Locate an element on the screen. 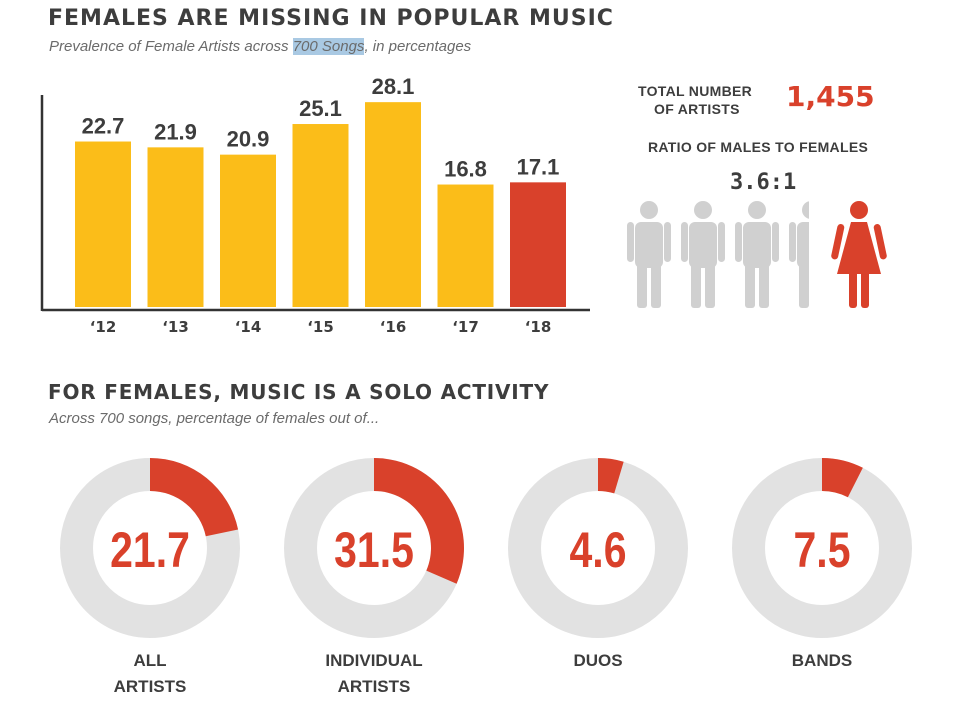  donut-value-2: 4.6 is located at coordinates (598, 550).